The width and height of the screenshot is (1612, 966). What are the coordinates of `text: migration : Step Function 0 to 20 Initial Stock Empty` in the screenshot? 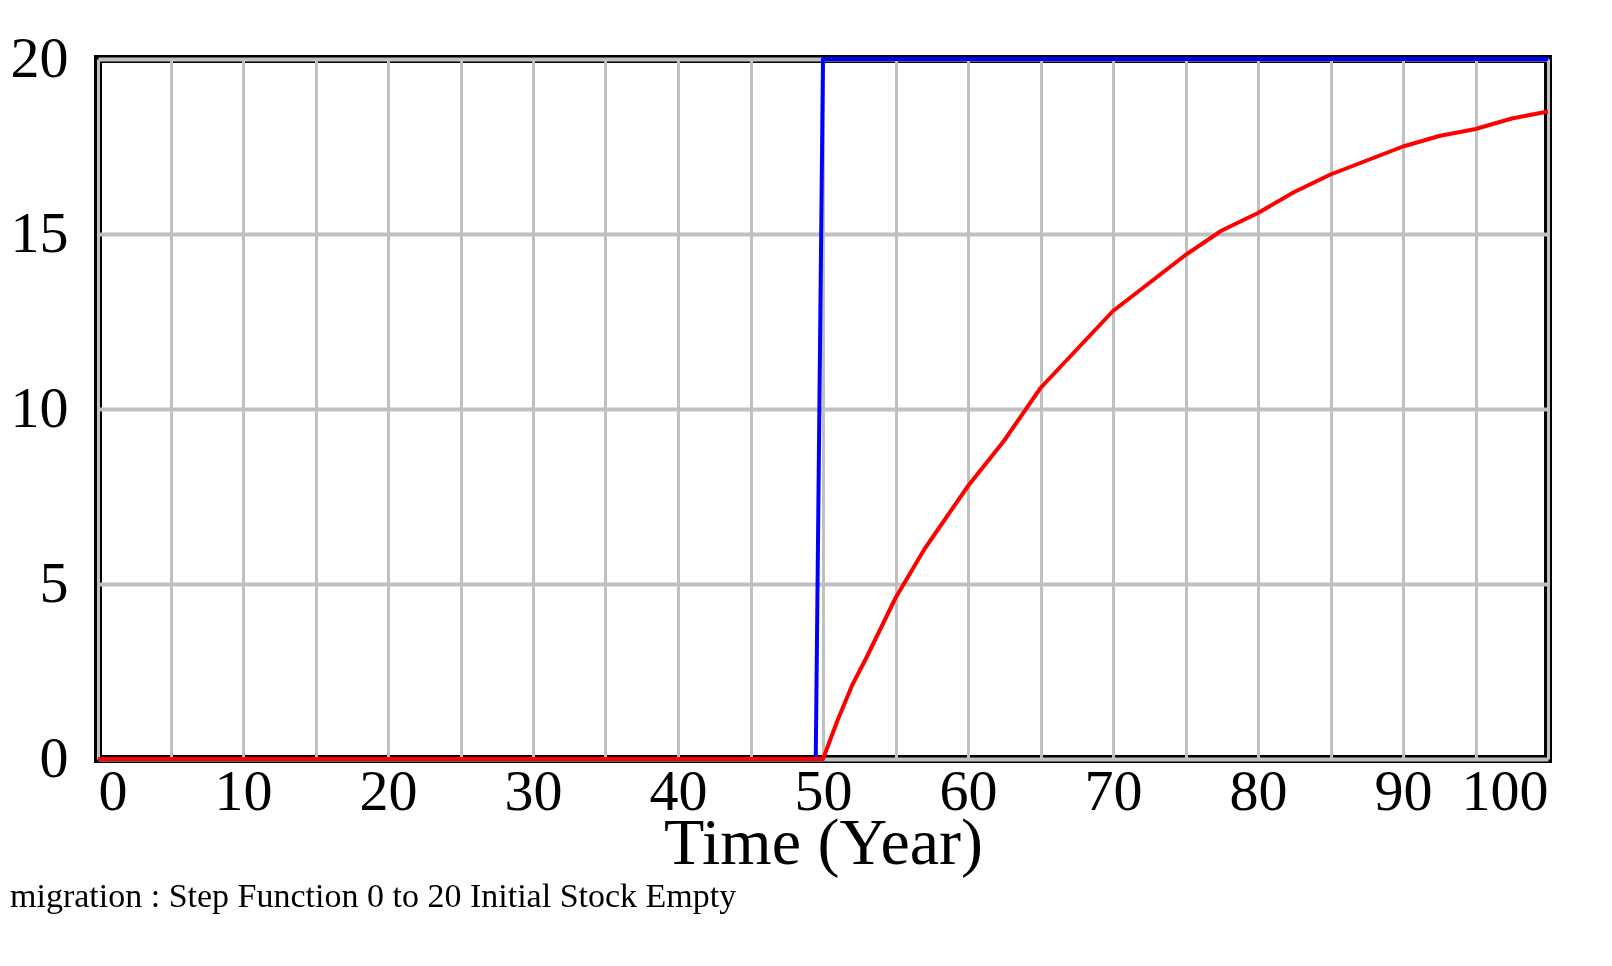 It's located at (373, 895).